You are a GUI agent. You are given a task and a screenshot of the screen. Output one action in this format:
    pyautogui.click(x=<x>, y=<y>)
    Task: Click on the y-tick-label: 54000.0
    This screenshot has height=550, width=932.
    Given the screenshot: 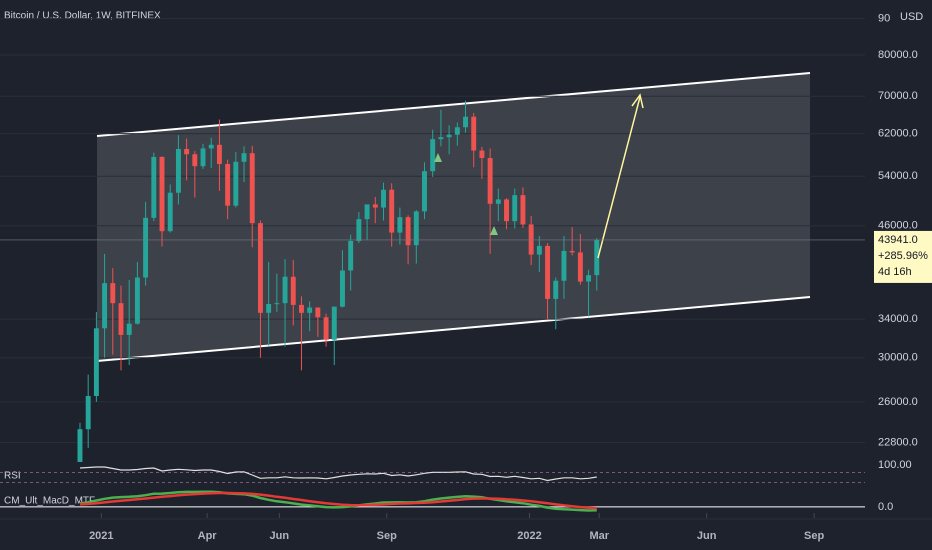 What is the action you would take?
    pyautogui.click(x=898, y=176)
    